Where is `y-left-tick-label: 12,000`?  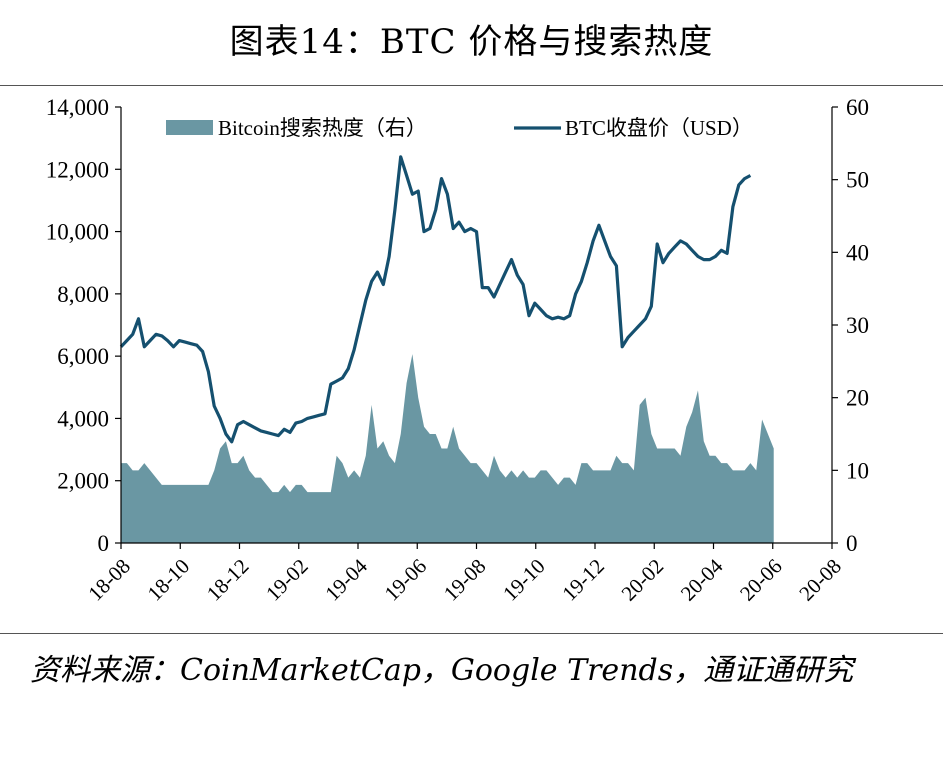
y-left-tick-label: 12,000 is located at coordinates (77, 169).